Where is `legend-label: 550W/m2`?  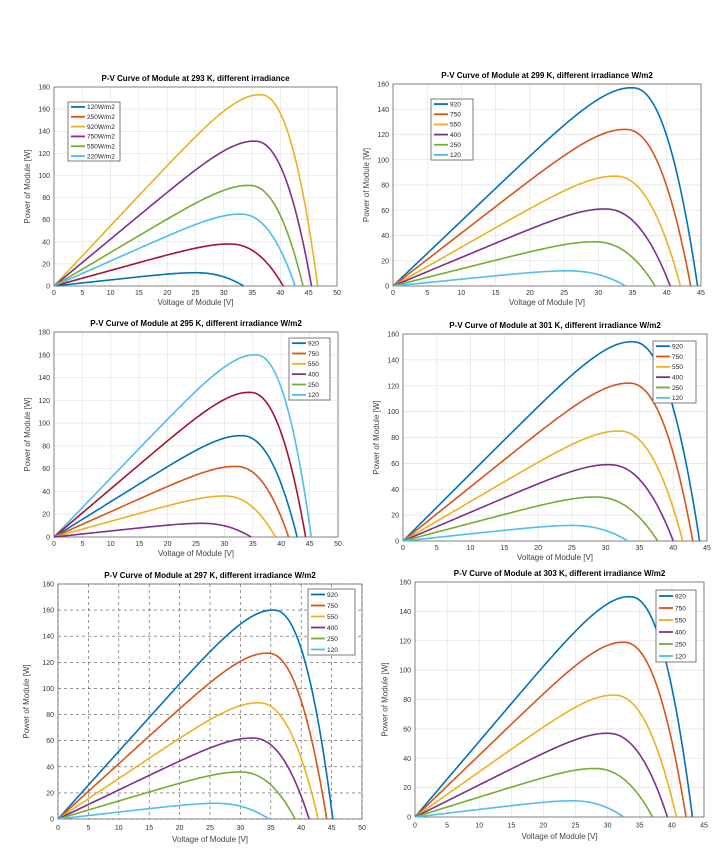
legend-label: 550W/m2 is located at coordinates (101, 147).